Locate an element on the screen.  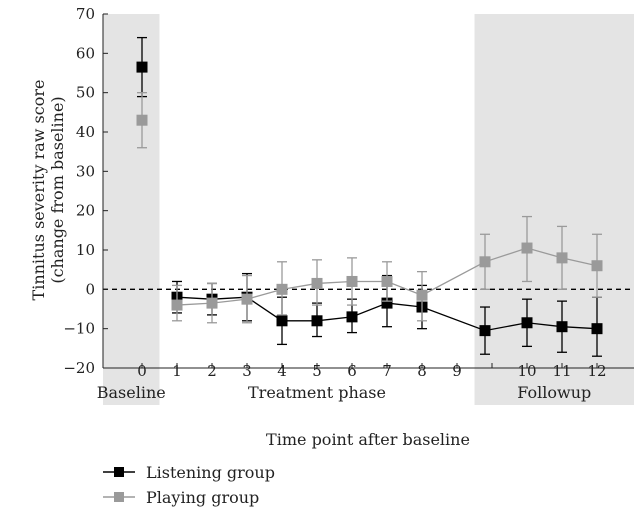
y-axis-label-line1: Tinnitus severity raw score is located at coordinates (38, 190).